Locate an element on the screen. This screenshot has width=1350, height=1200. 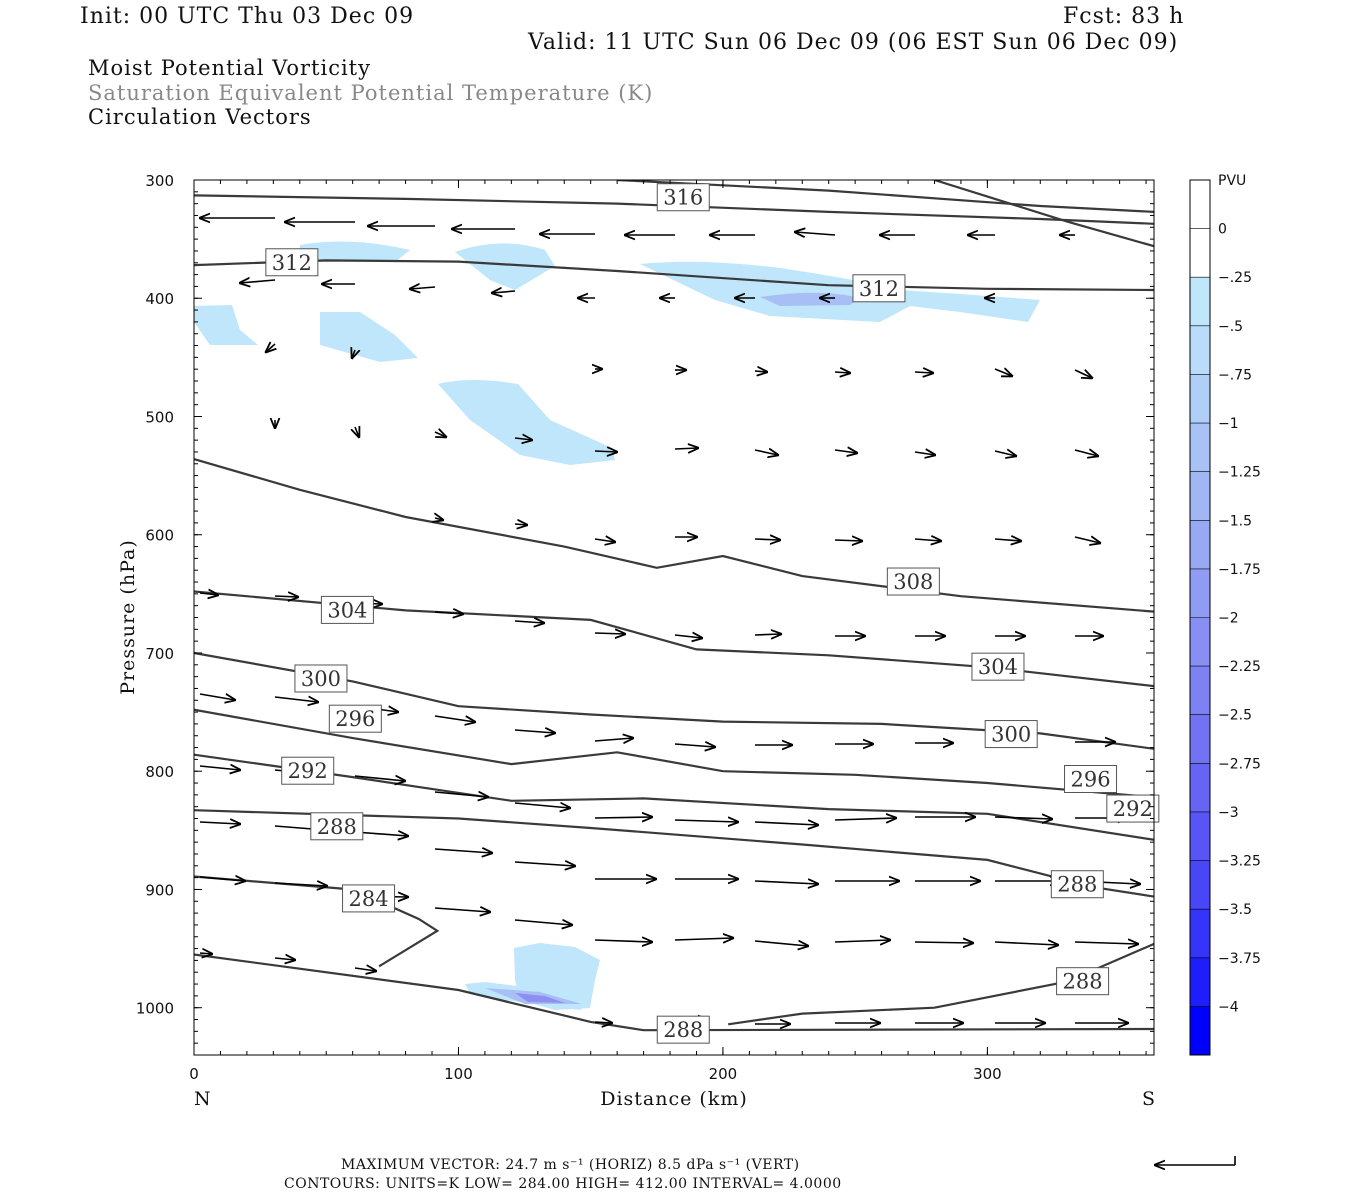
svg-text: 308 is located at coordinates (913, 582).